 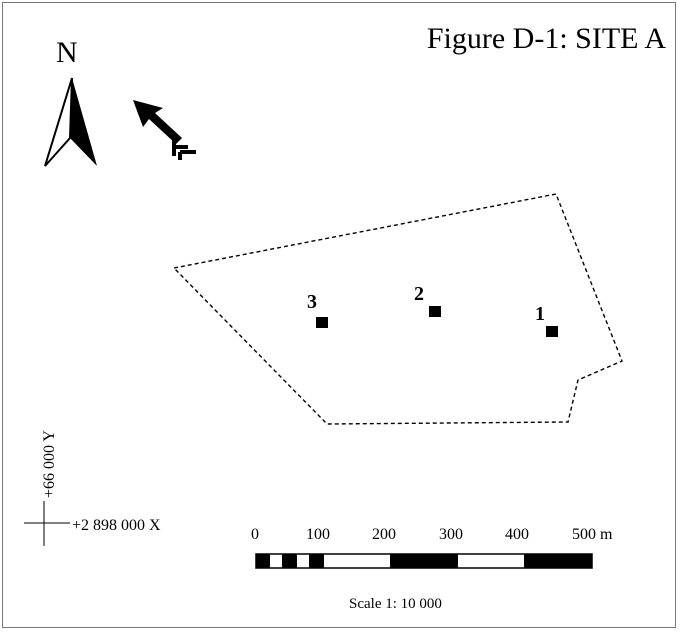 I want to click on scale-ratio-label: Scale 1: 10 000, so click(x=395, y=604).